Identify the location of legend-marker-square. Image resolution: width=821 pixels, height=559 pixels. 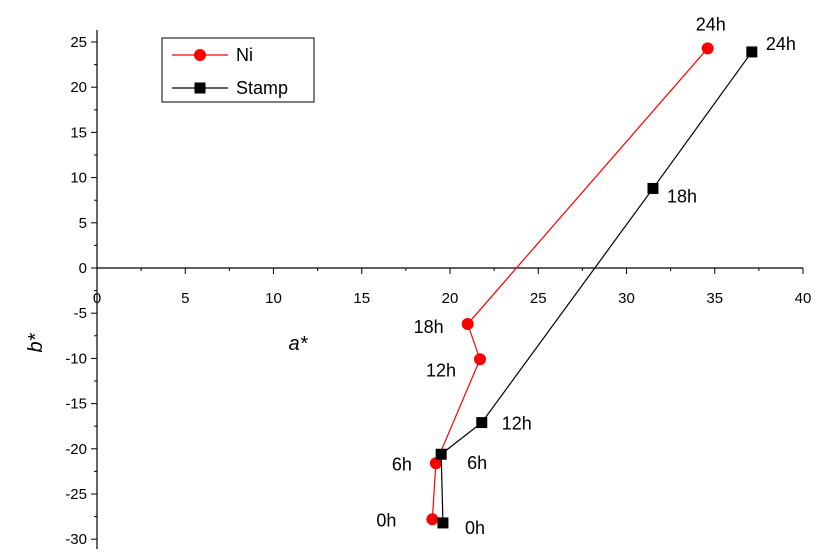
(200, 88).